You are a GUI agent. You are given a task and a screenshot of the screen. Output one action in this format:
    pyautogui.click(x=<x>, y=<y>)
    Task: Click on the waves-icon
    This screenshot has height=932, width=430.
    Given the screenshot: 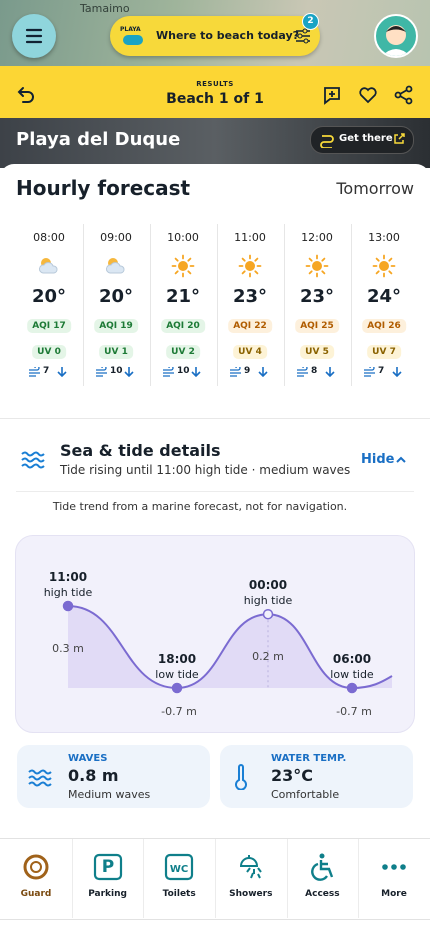 What is the action you would take?
    pyautogui.click(x=40, y=778)
    